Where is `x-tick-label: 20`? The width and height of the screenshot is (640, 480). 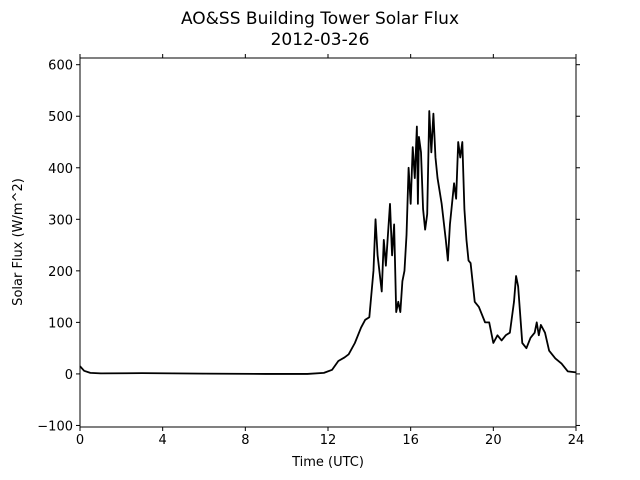
x-tick-label: 20 is located at coordinates (493, 440).